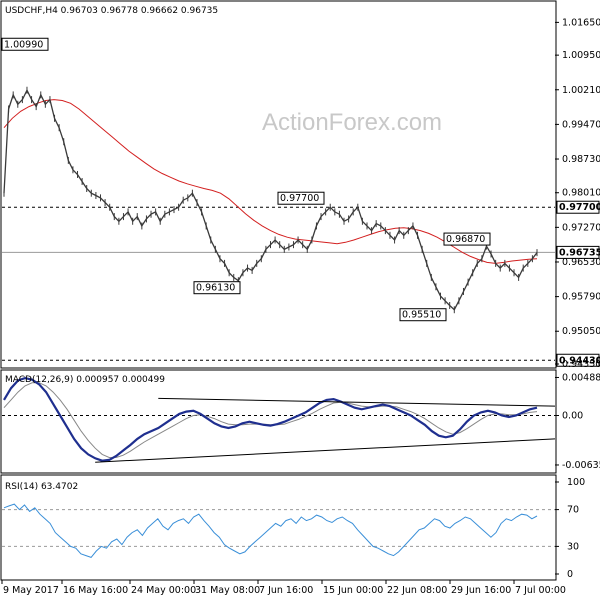 The height and width of the screenshot is (600, 600). What do you see at coordinates (95, 590) in the screenshot?
I see `x-tick-label: 16 May 16:00` at bounding box center [95, 590].